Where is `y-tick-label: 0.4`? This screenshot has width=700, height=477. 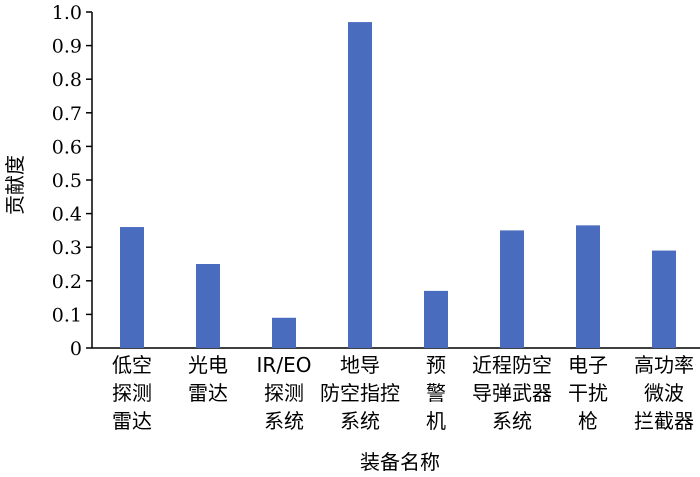
y-tick-label: 0.4 is located at coordinates (67, 215).